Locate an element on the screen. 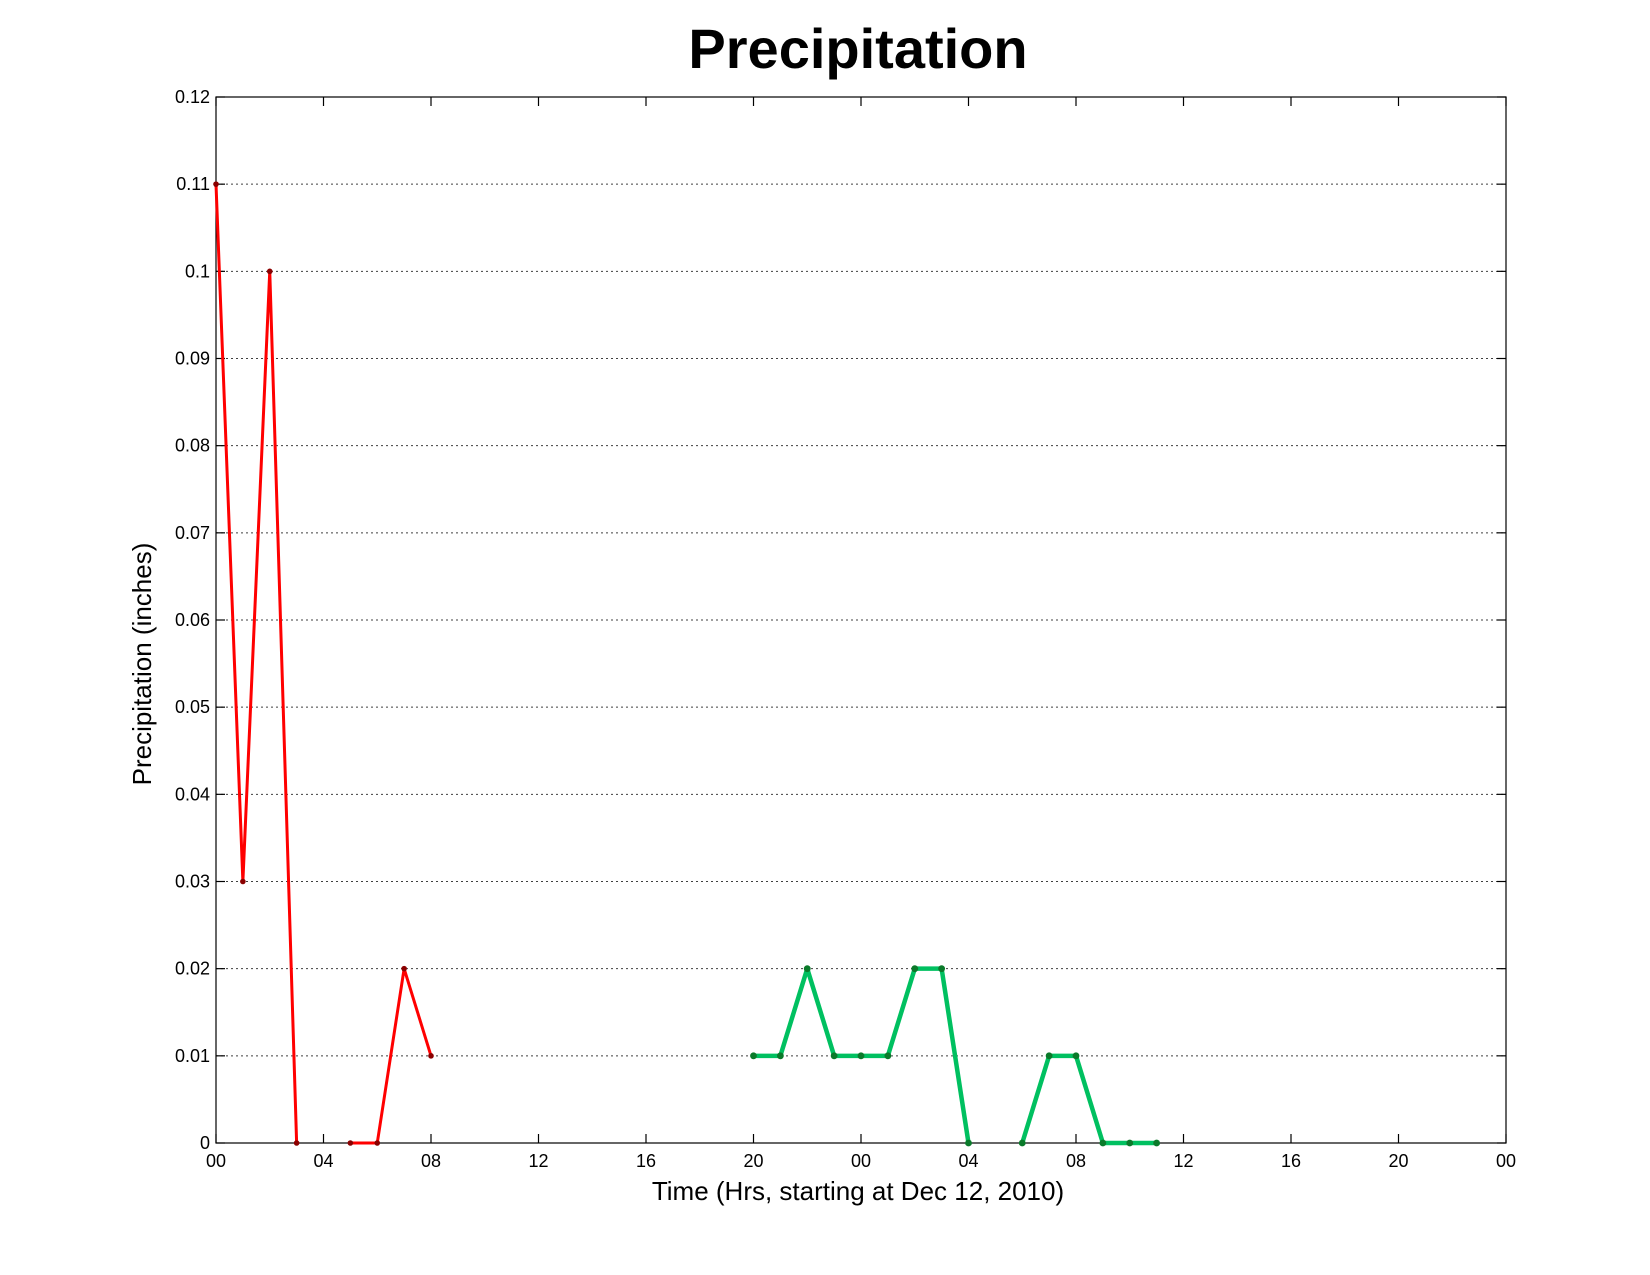 This screenshot has width=1650, height=1275. x-axis-label: Time (Hrs, starting at Dec 12, 2010) is located at coordinates (858, 1191).